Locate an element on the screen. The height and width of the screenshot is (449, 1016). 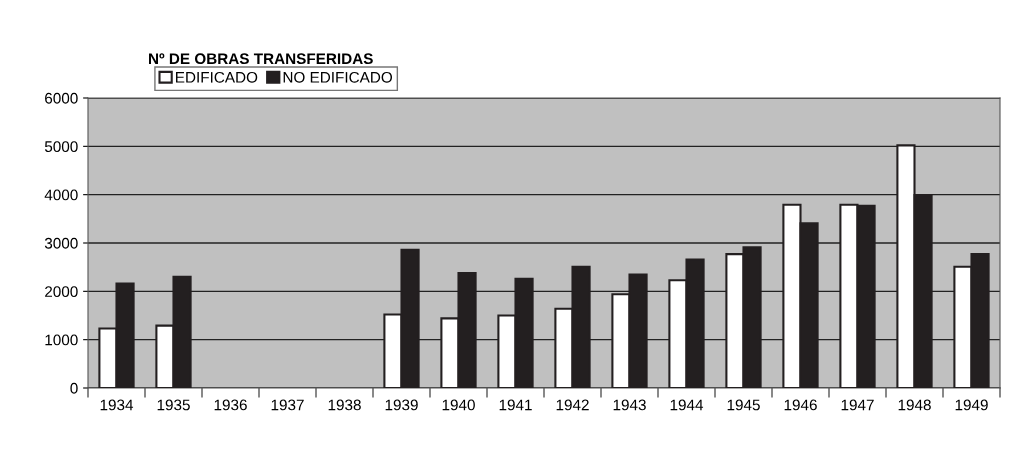
x-tick-label: 1949 is located at coordinates (971, 405).